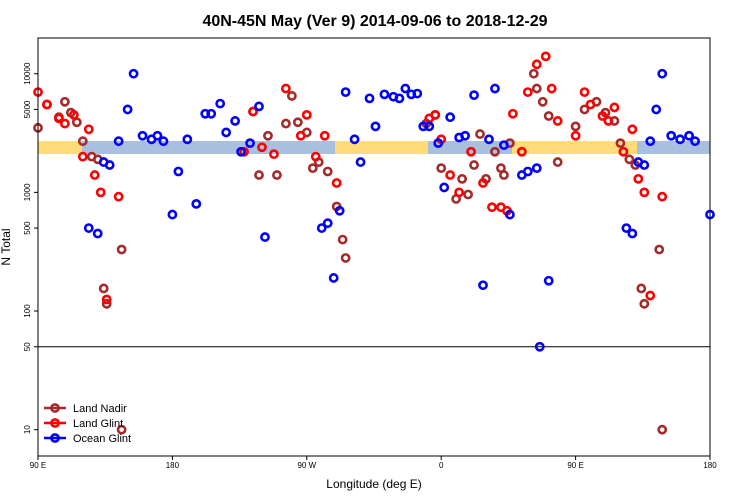 The width and height of the screenshot is (750, 500). I want to click on y-tick-label: 500, so click(27, 228).